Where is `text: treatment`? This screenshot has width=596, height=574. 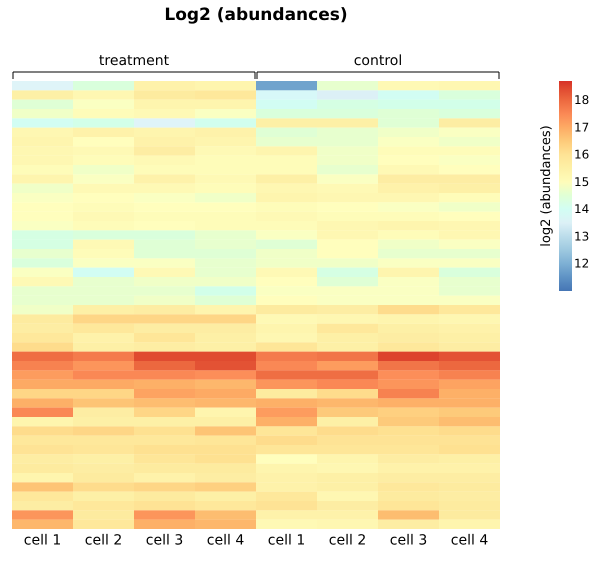
text: treatment is located at coordinates (134, 61).